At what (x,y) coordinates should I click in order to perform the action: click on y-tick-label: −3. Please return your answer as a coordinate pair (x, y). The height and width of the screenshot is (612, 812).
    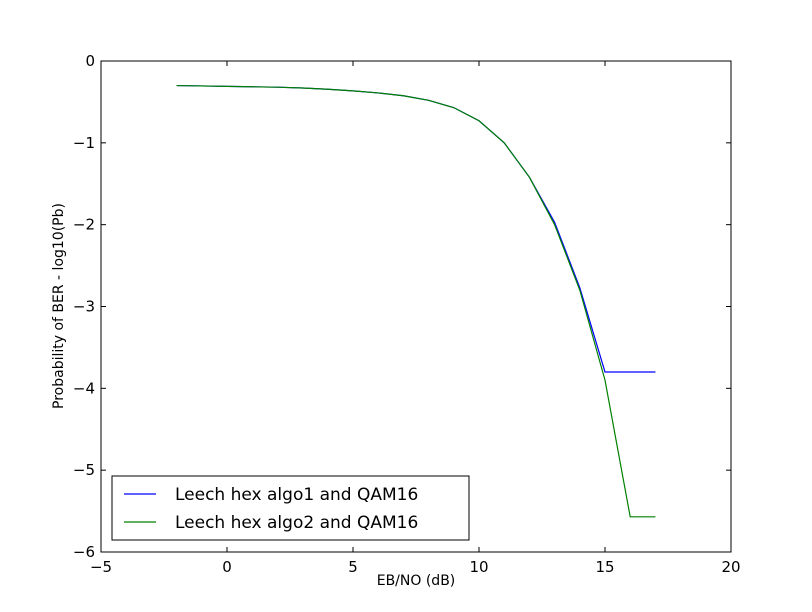
    Looking at the image, I should click on (84, 307).